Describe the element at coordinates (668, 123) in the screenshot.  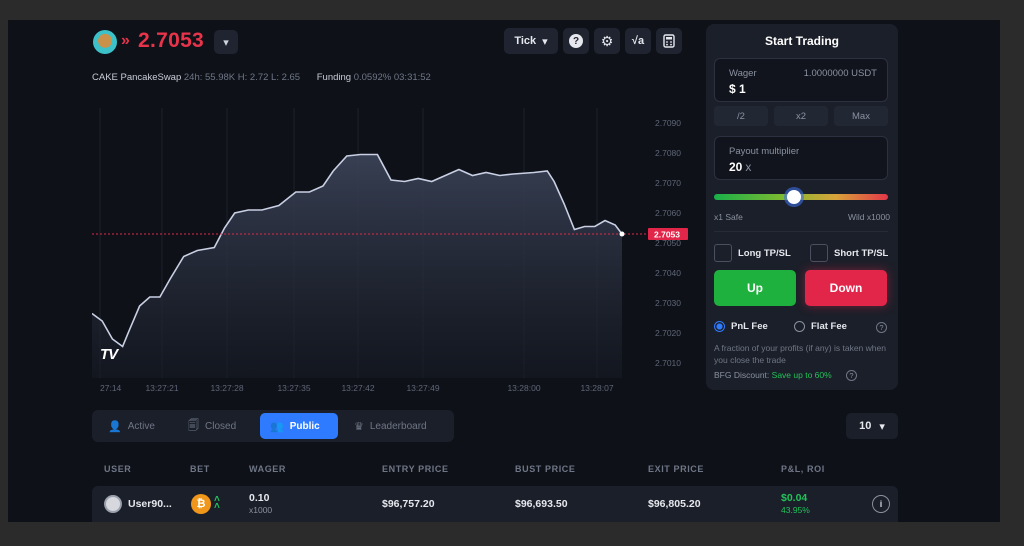
I see `y-tick-label: 2.7090` at that location.